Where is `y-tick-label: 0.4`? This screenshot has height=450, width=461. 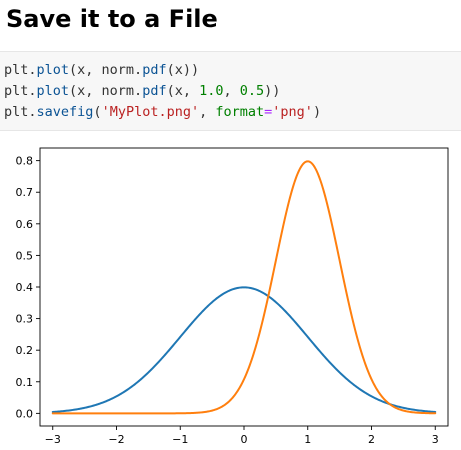
y-tick-label: 0.4 is located at coordinates (25, 287).